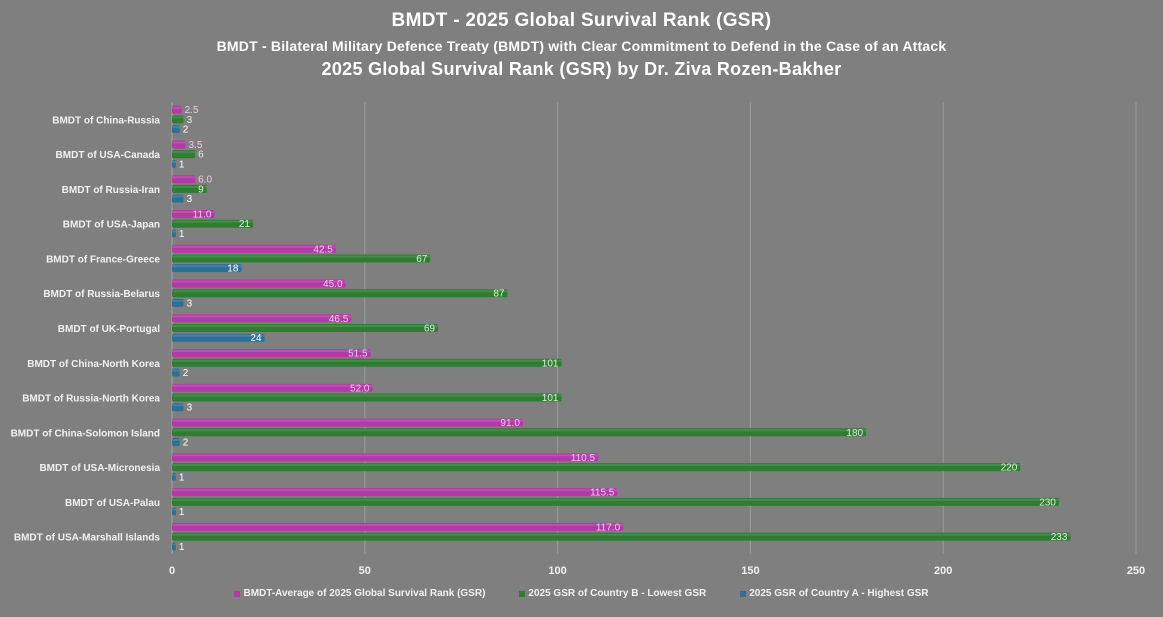 This screenshot has width=1163, height=617. What do you see at coordinates (201, 155) in the screenshot?
I see `data-label: 6` at bounding box center [201, 155].